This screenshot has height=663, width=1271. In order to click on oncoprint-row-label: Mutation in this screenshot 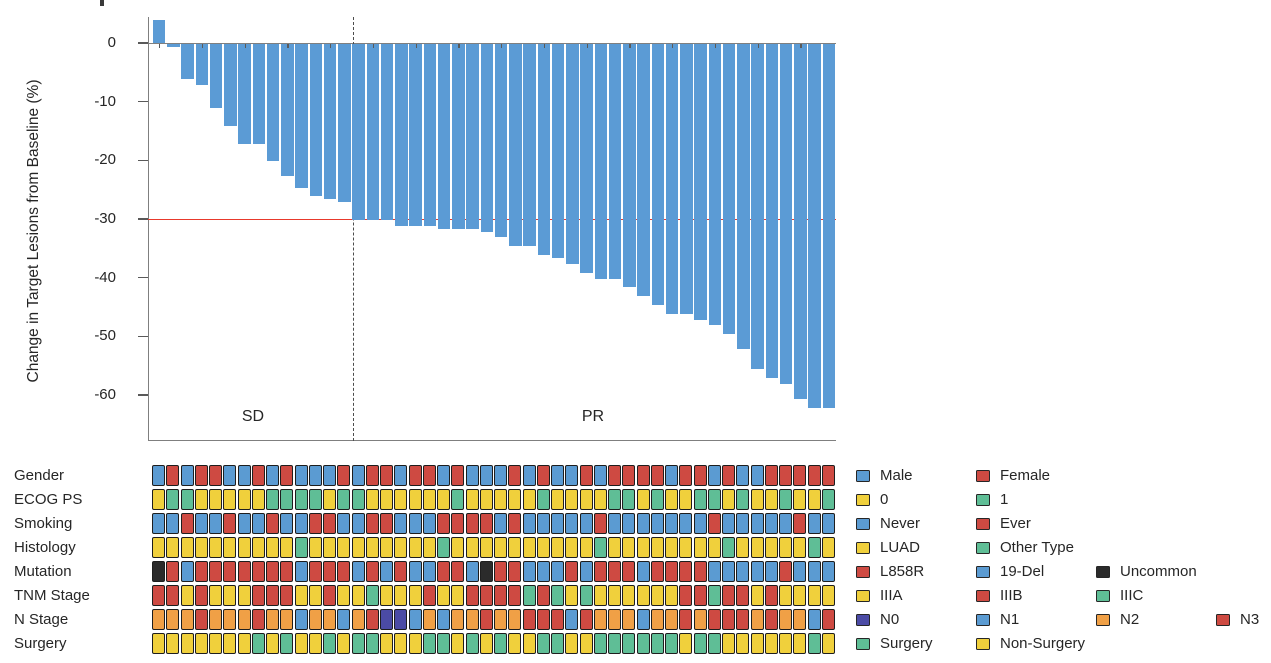, I will do `click(43, 571)`.